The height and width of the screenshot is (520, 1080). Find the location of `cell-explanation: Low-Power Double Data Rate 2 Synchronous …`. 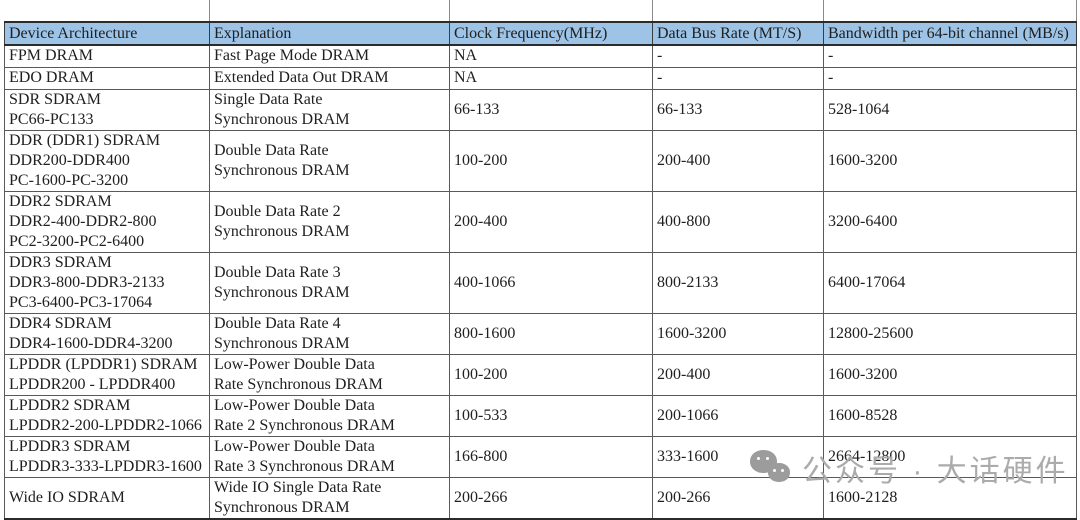

cell-explanation: Low-Power Double Data Rate 2 Synchronous … is located at coordinates (329, 415).